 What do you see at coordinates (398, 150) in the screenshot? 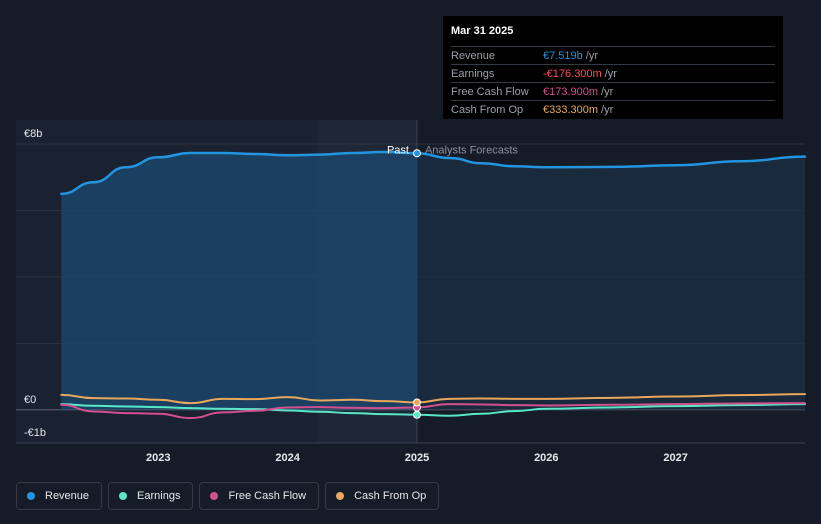
I see `past-label: Past` at bounding box center [398, 150].